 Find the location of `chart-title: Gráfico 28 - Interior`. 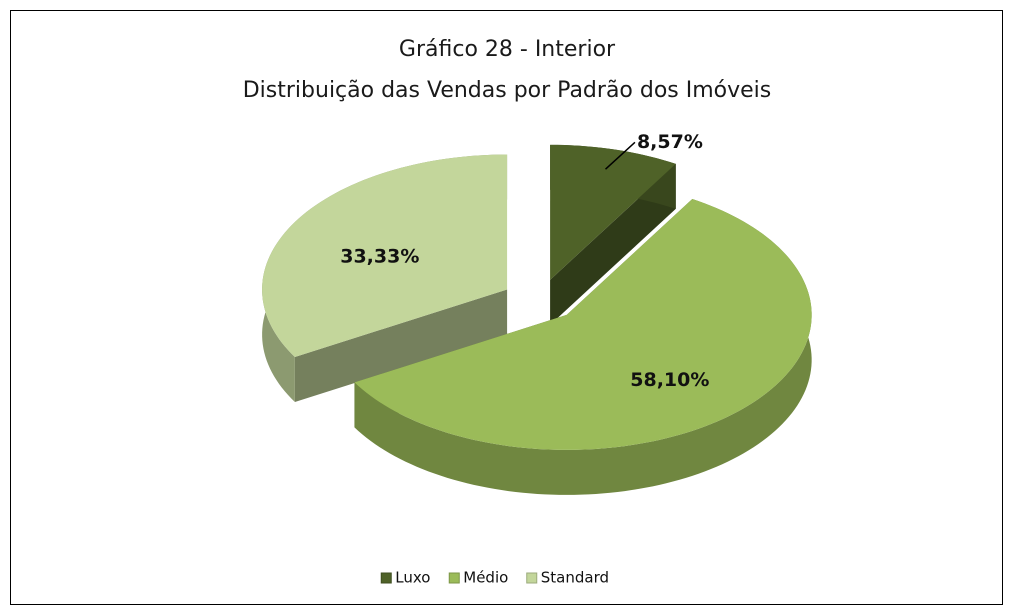

chart-title: Gráfico 28 - Interior is located at coordinates (507, 49).